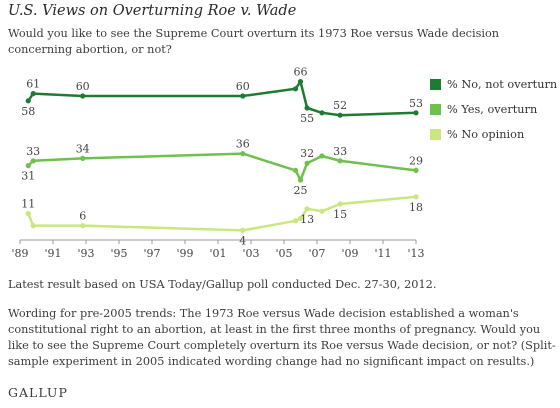 Image resolution: width=560 pixels, height=408 pixels. Describe the element at coordinates (340, 214) in the screenshot. I see `data-label: 15` at that location.